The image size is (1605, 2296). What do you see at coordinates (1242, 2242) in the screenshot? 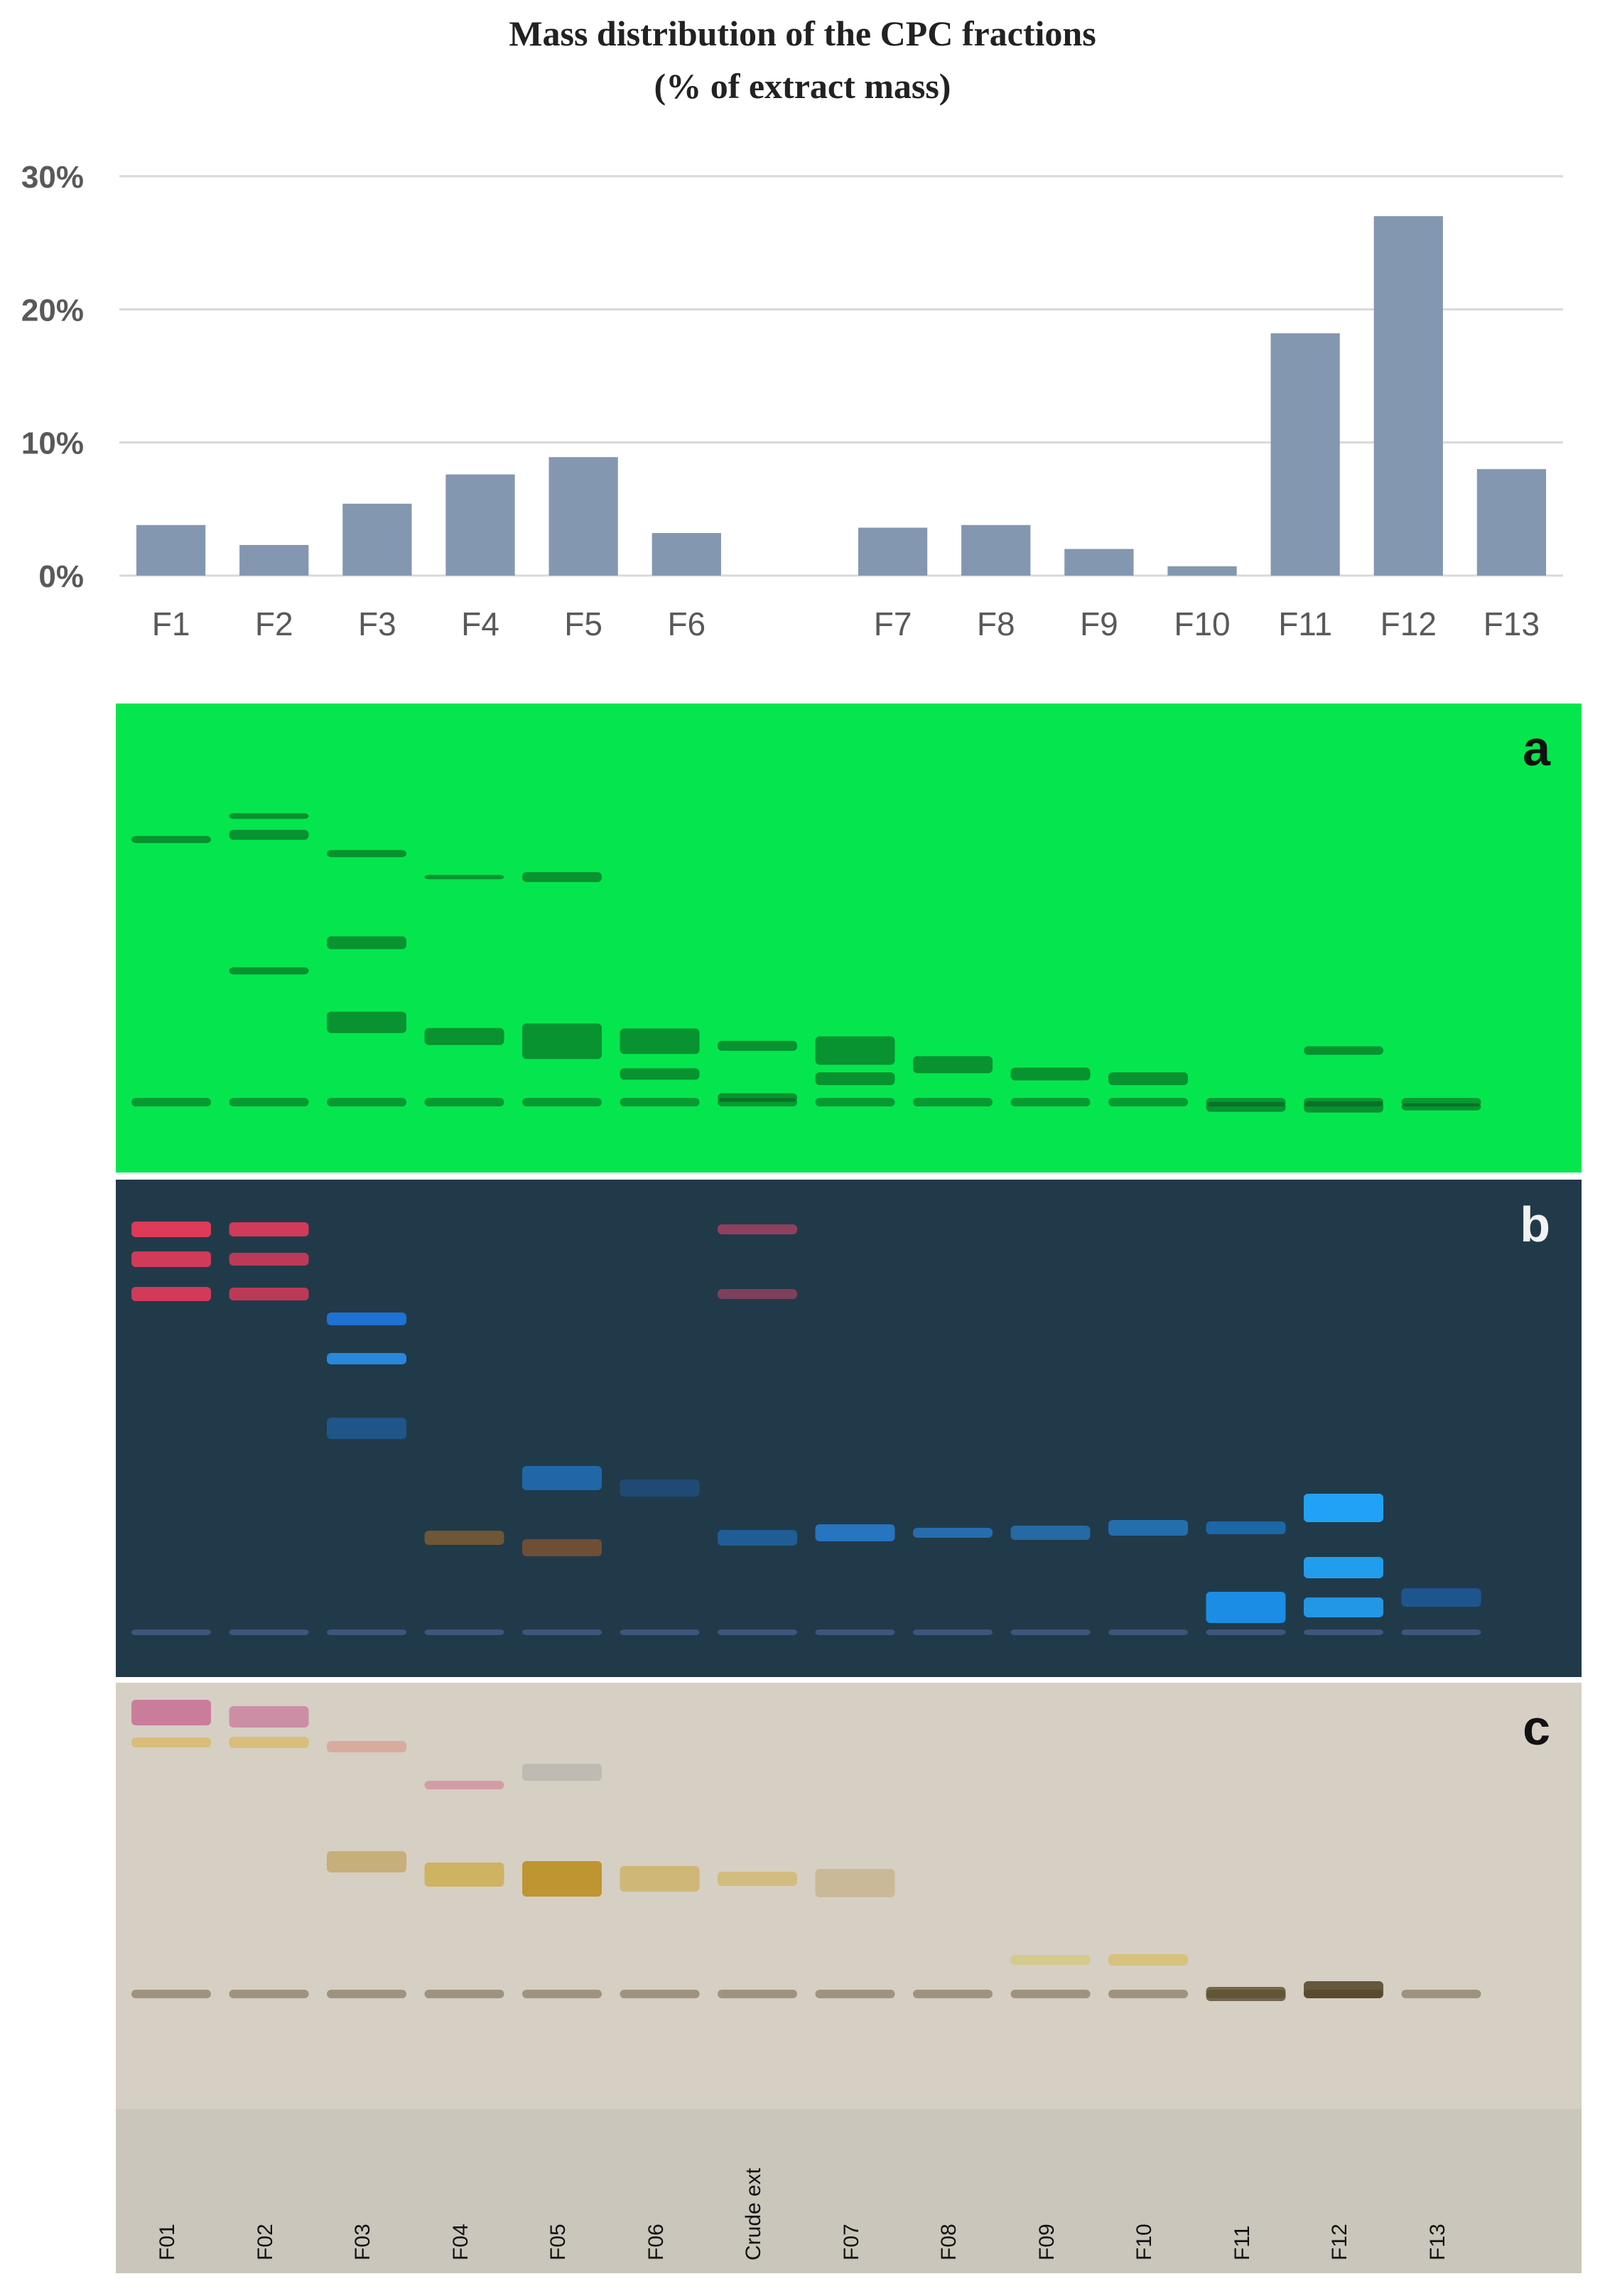
I see `lane-label-text: F11` at bounding box center [1242, 2242].